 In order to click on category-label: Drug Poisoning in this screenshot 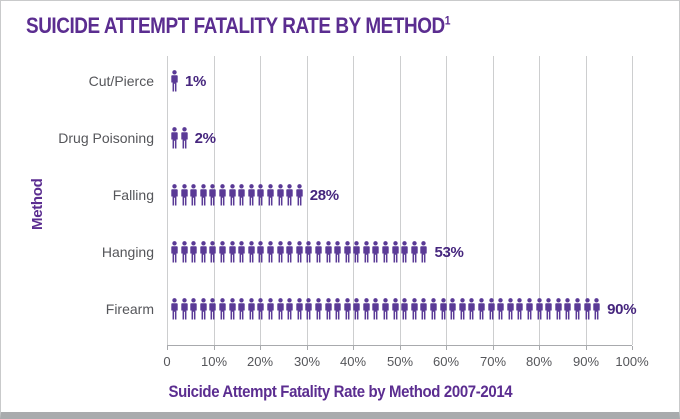, I will do `click(106, 138)`.